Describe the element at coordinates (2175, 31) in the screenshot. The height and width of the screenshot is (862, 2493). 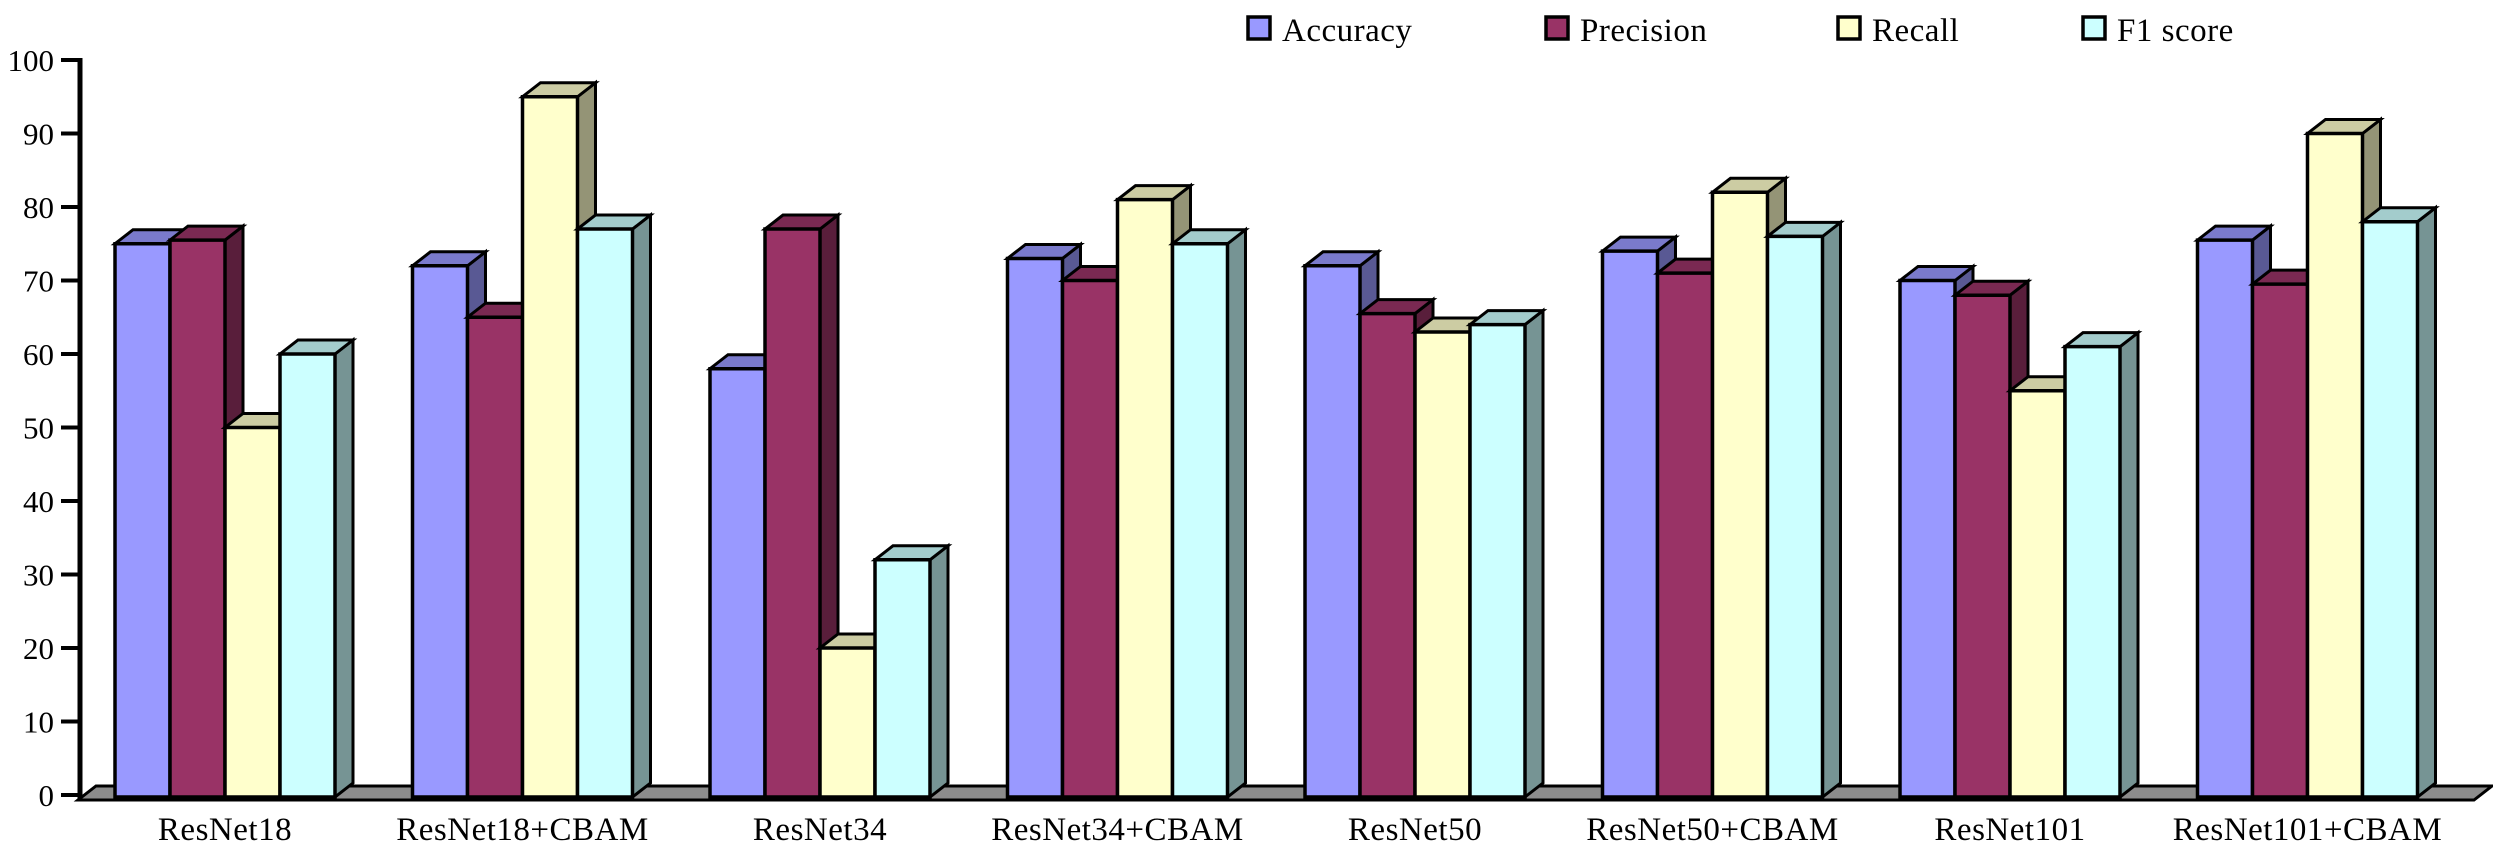
I see `legend-label: F1 score` at that location.